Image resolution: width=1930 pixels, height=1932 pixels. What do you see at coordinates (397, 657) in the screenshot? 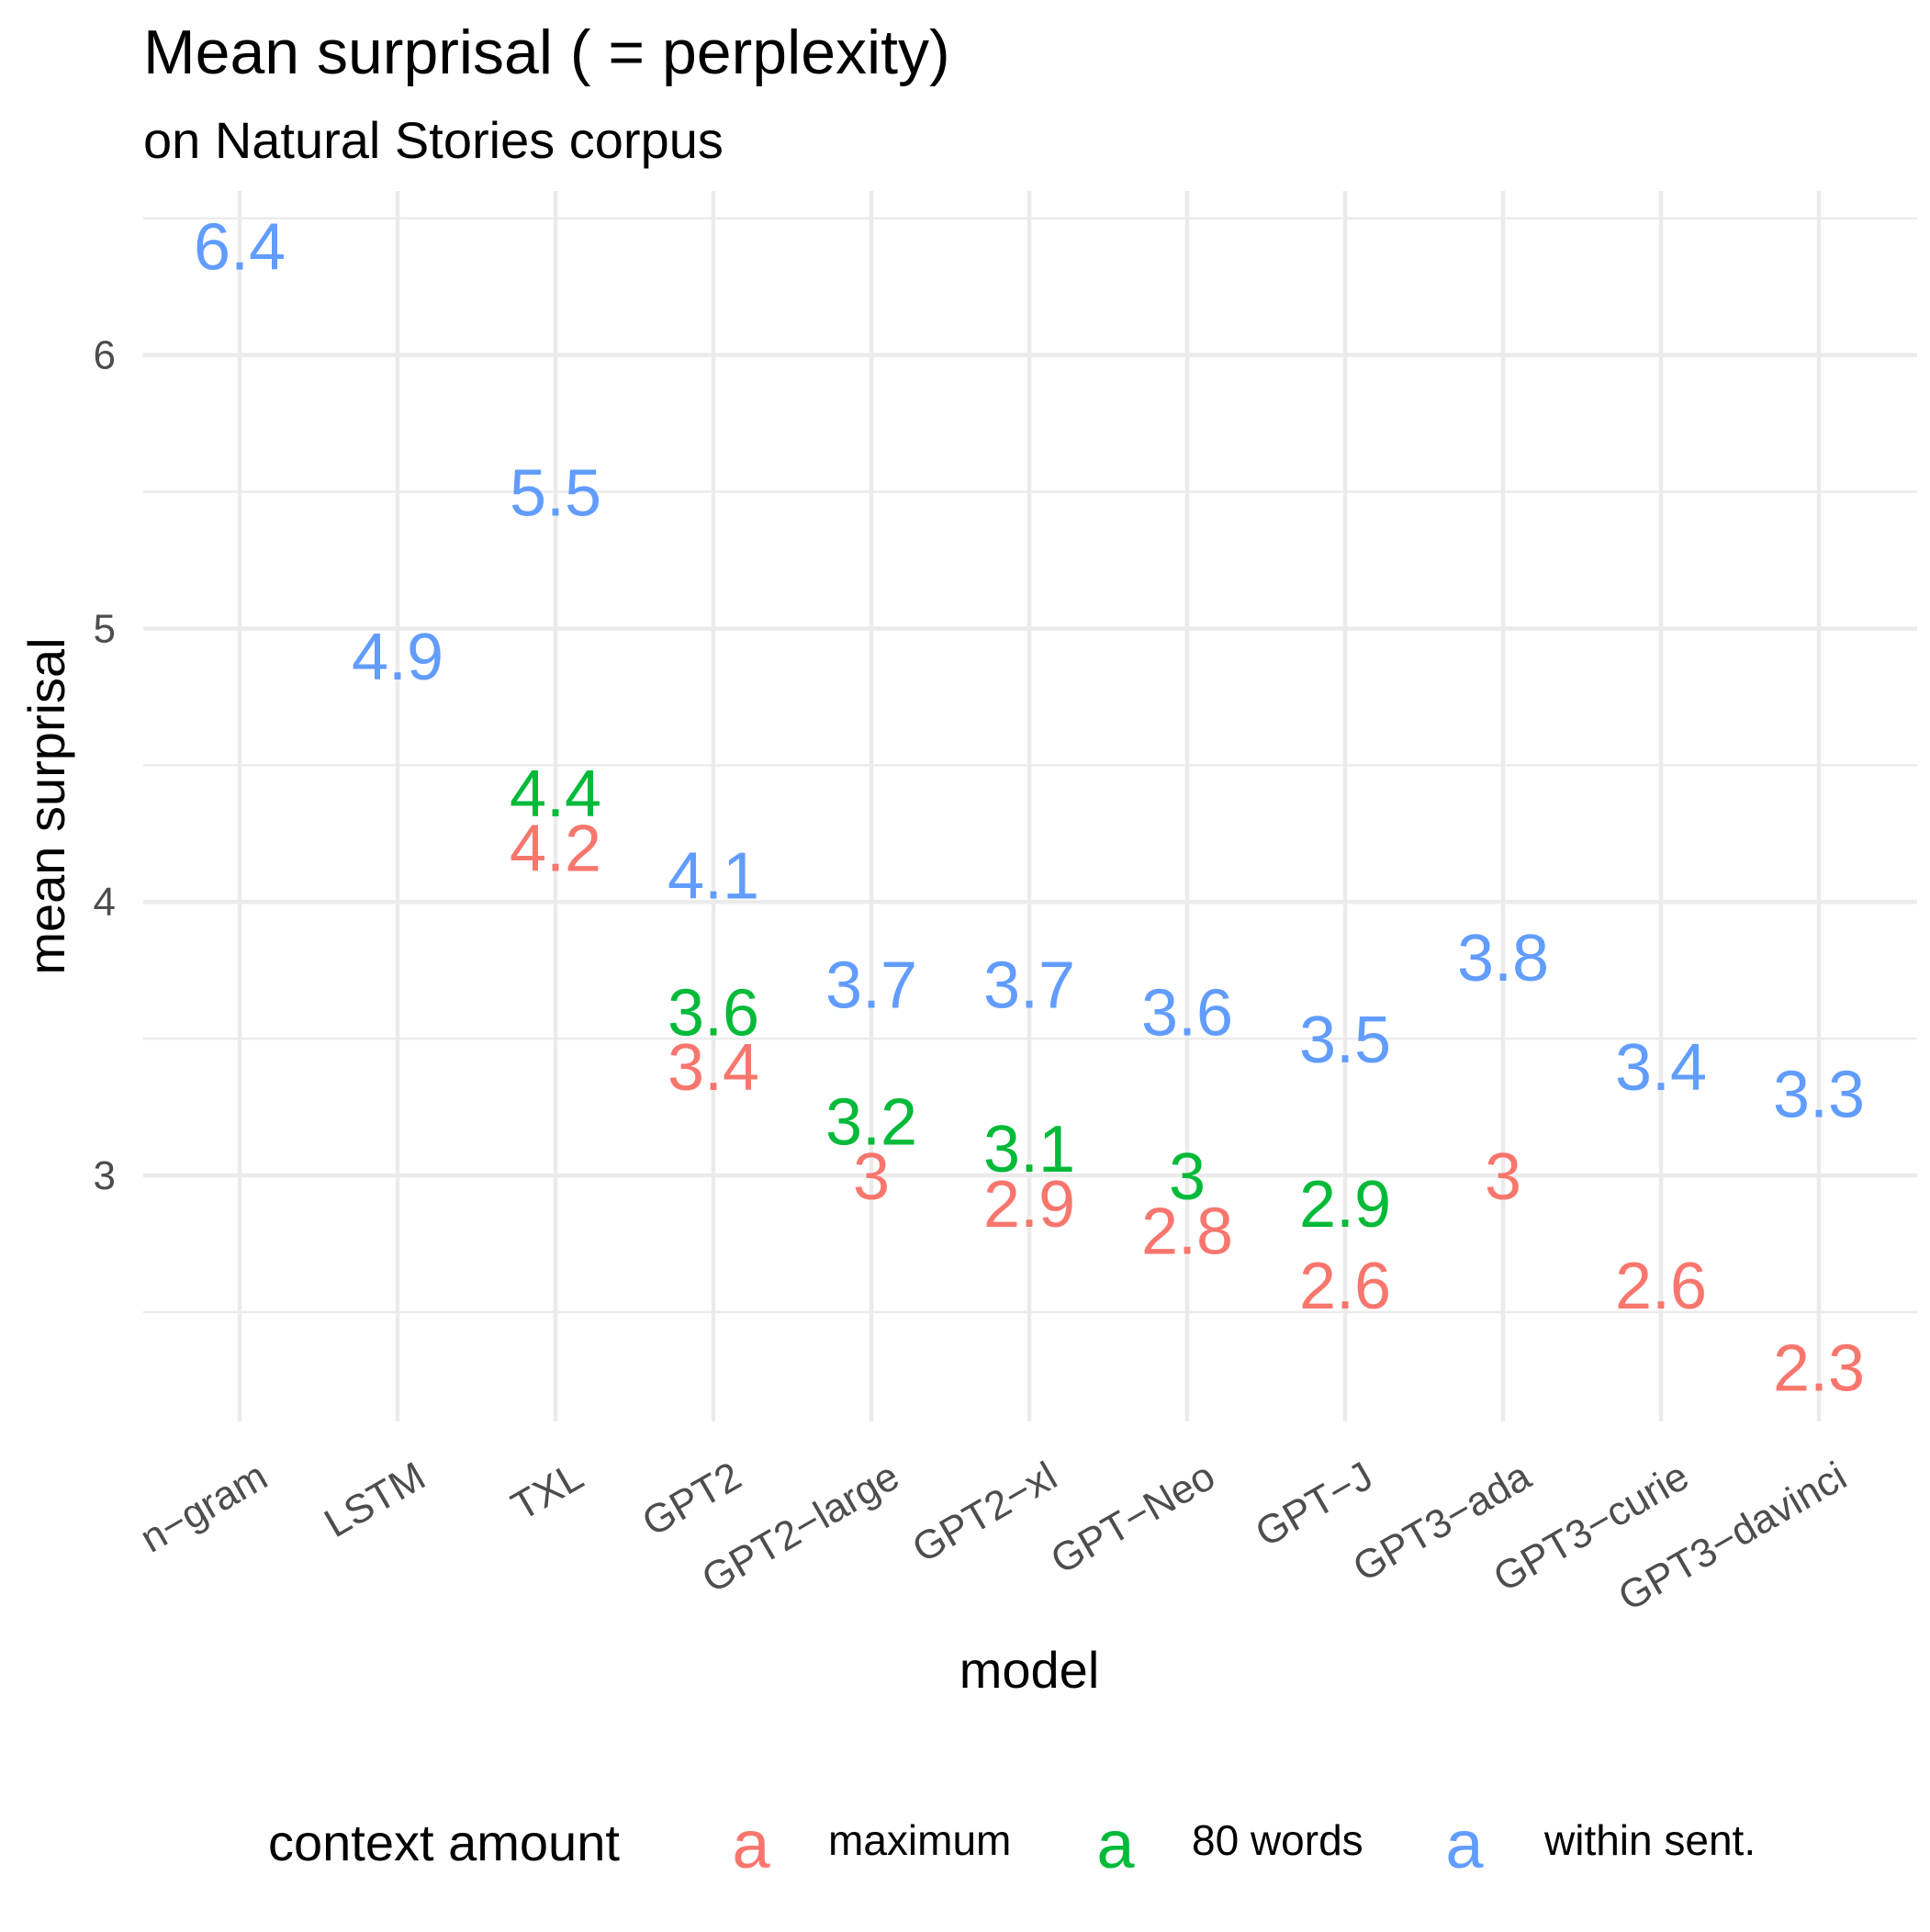
I see `data-label: 4.9` at bounding box center [397, 657].